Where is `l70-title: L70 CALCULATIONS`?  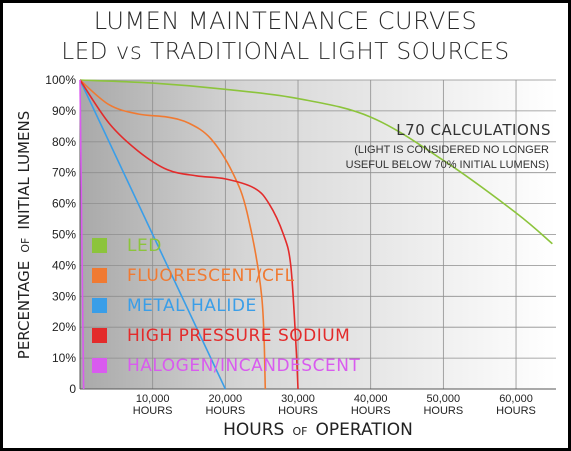
l70-title: L70 CALCULATIONS is located at coordinates (473, 130).